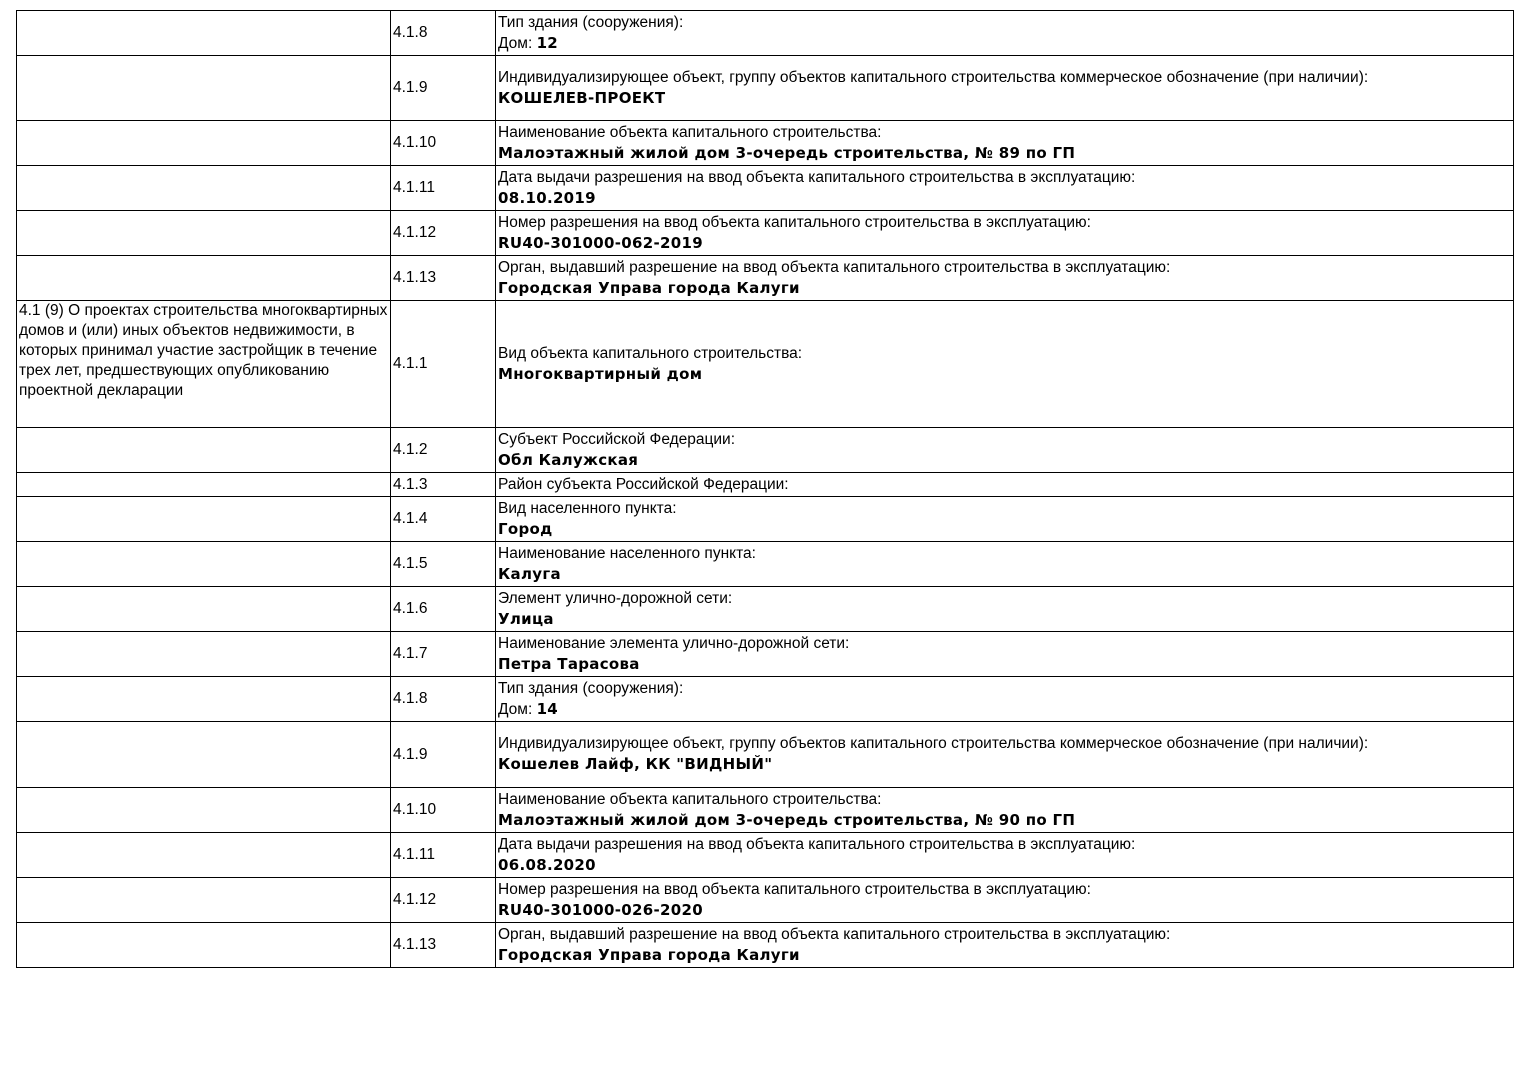 Image resolution: width=1529 pixels, height=1080 pixels. Describe the element at coordinates (443, 450) in the screenshot. I see `item-number: 4.1.2` at that location.